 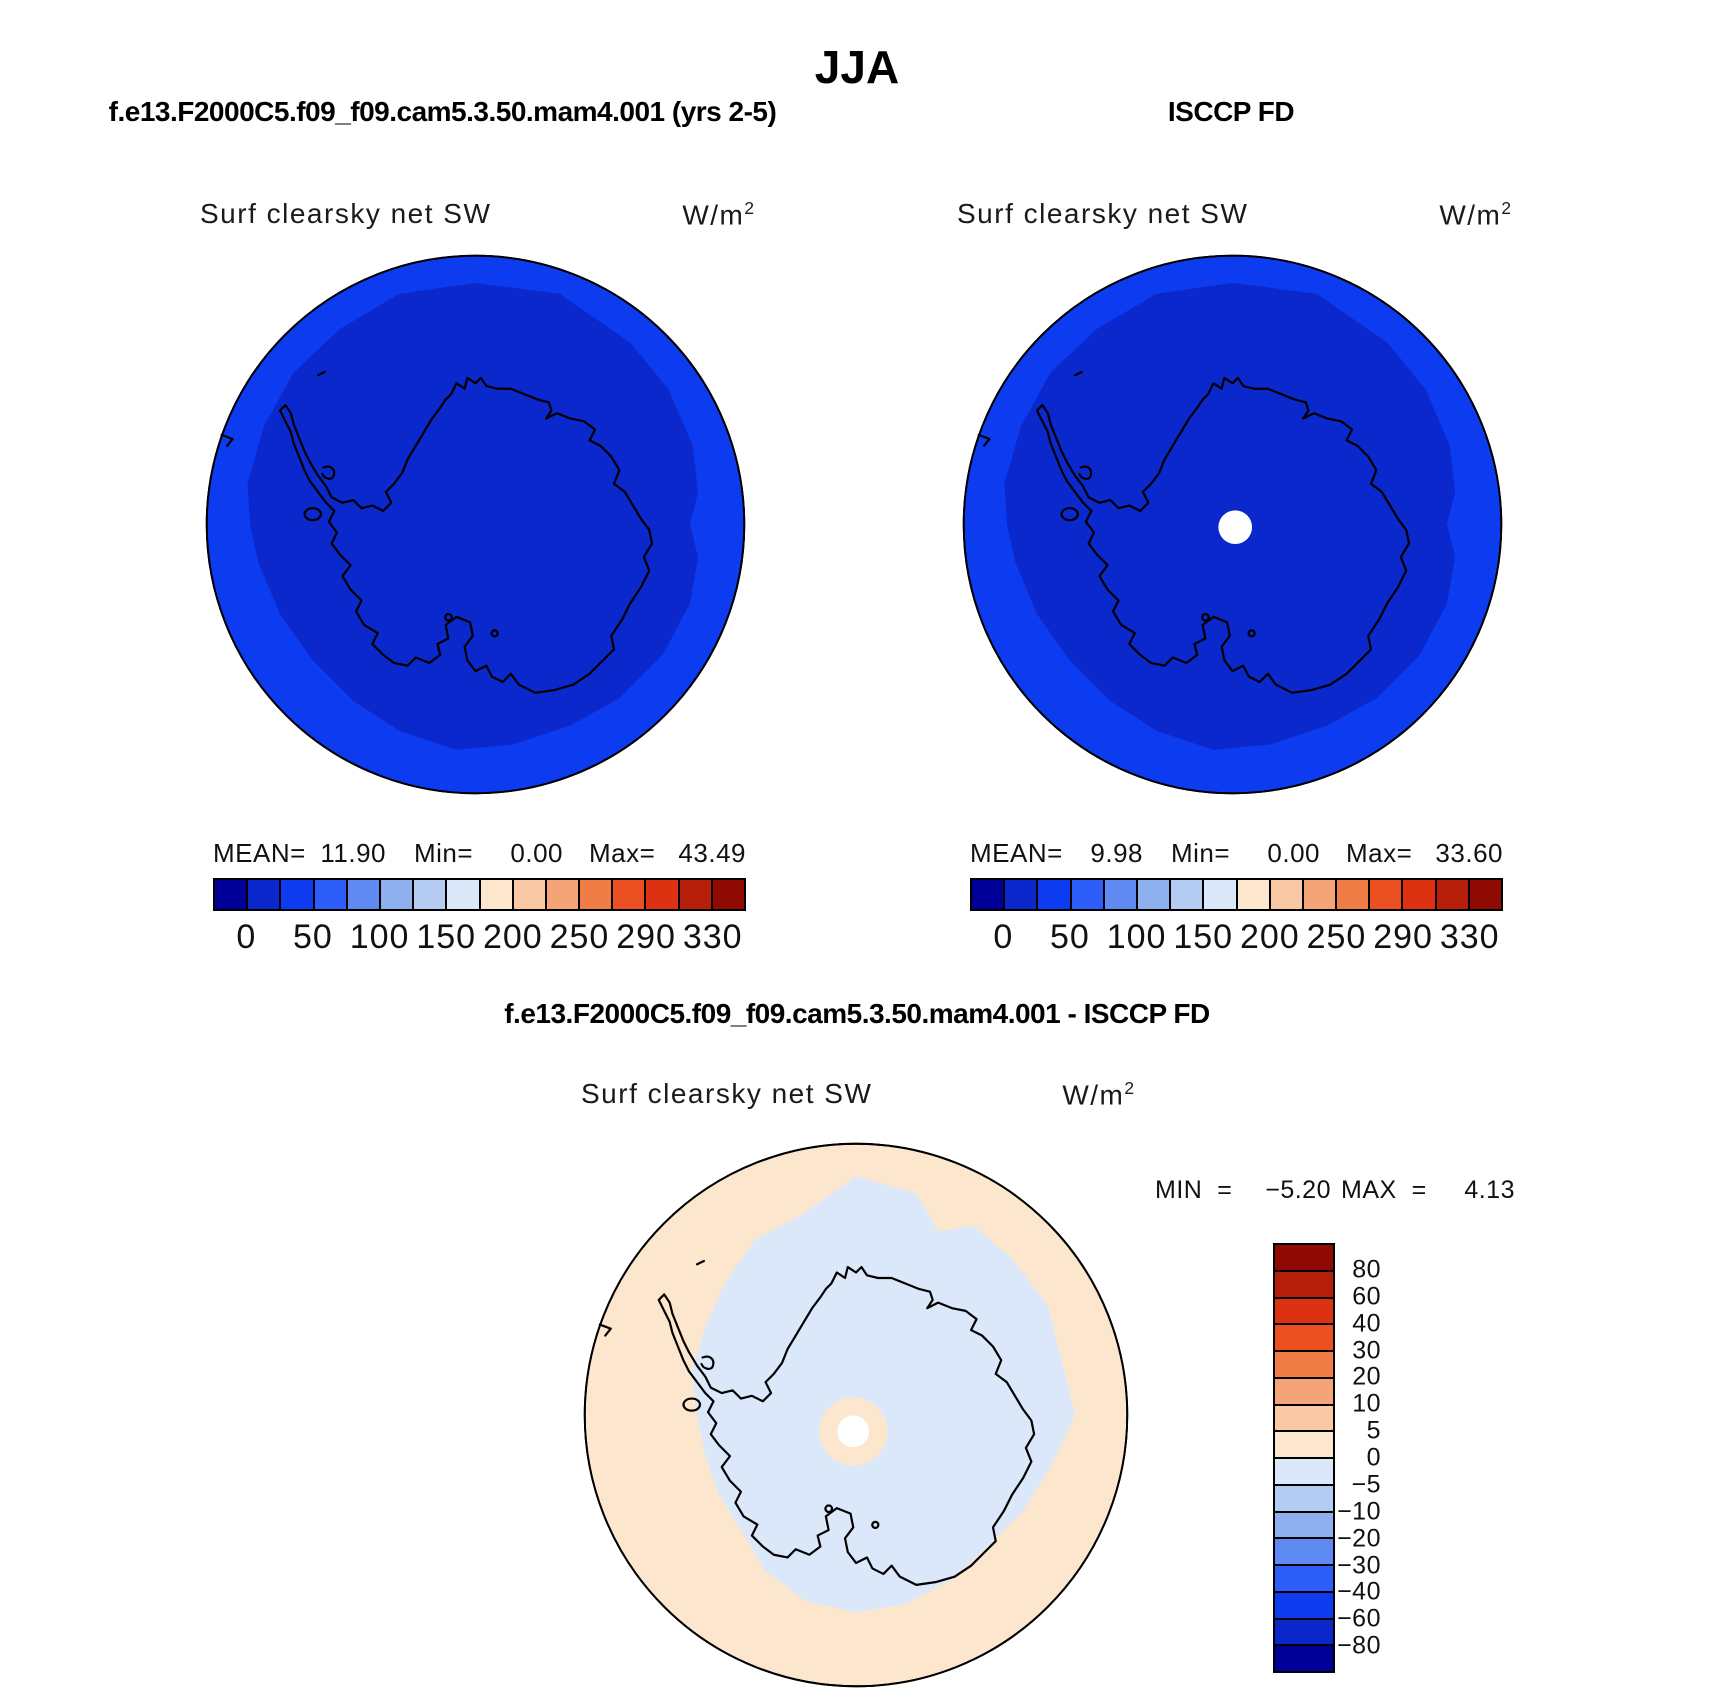 I want to click on model-map, so click(x=475, y=524).